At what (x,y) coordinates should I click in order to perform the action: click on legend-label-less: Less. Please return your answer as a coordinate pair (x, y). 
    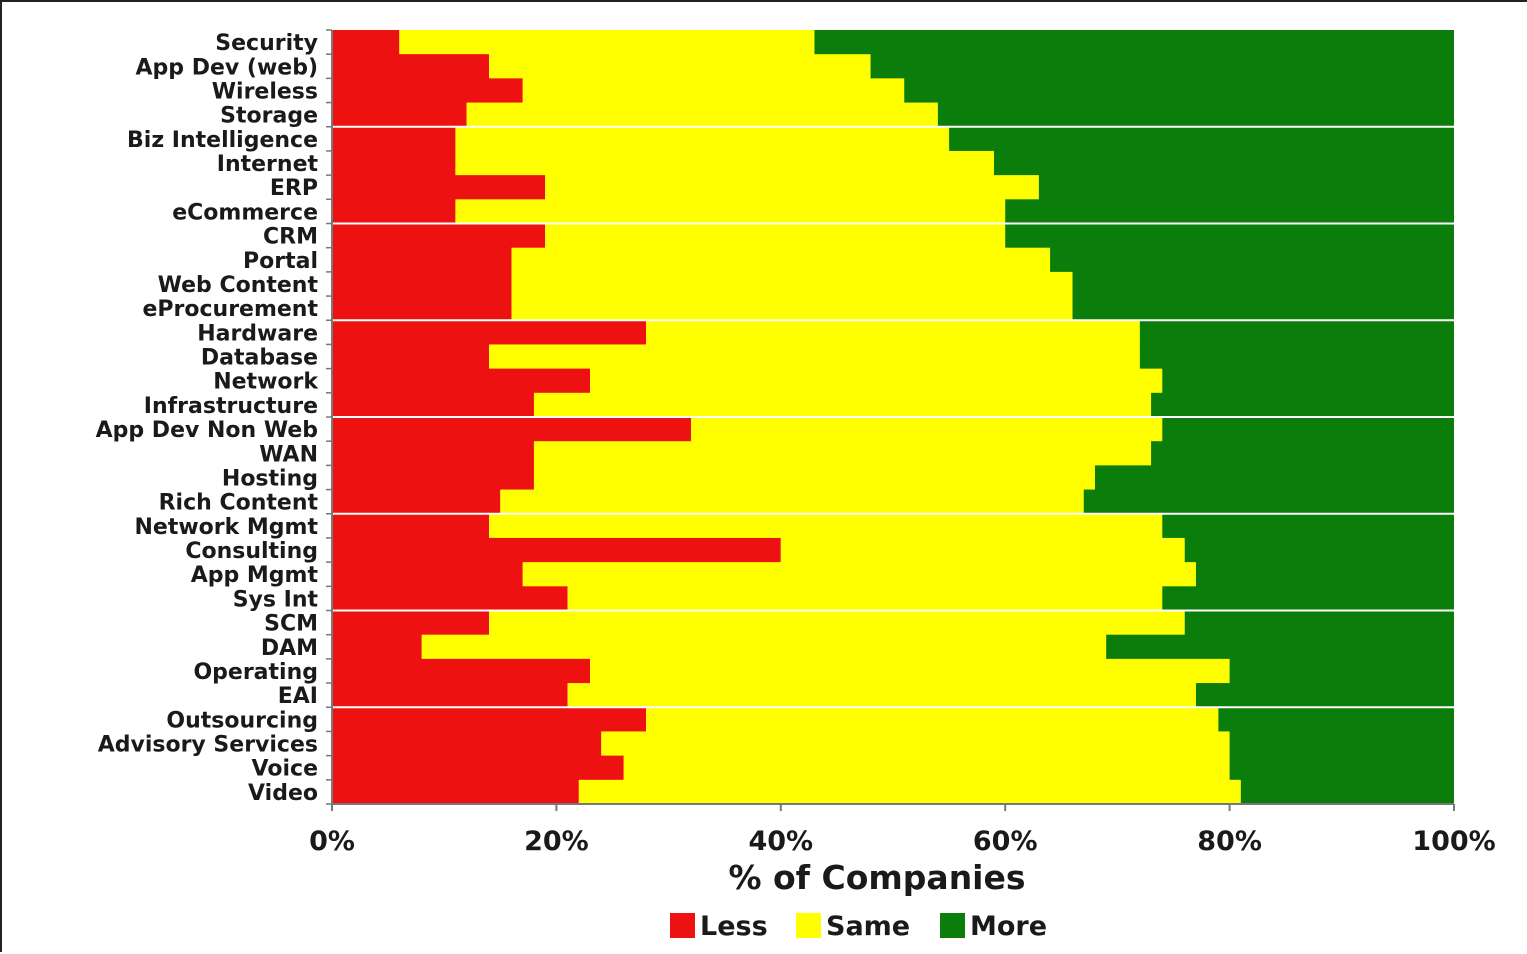
    Looking at the image, I should click on (734, 926).